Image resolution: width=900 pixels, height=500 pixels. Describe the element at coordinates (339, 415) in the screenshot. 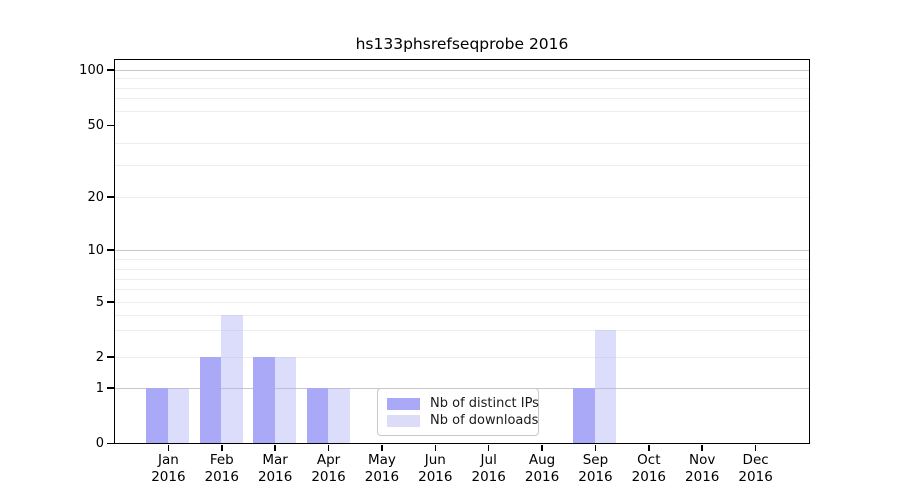

I see `bar-nb-of-downloads-apr` at that location.